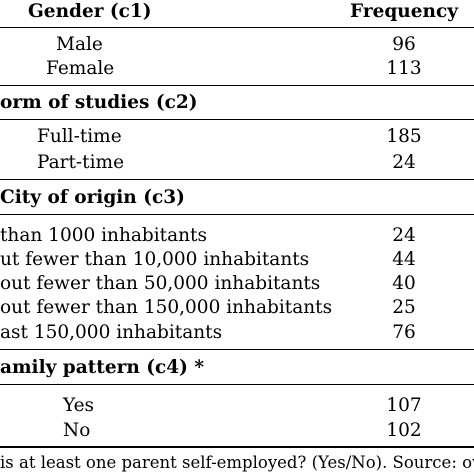 The height and width of the screenshot is (474, 474). I want to click on bottom-rule, so click(237, 447).